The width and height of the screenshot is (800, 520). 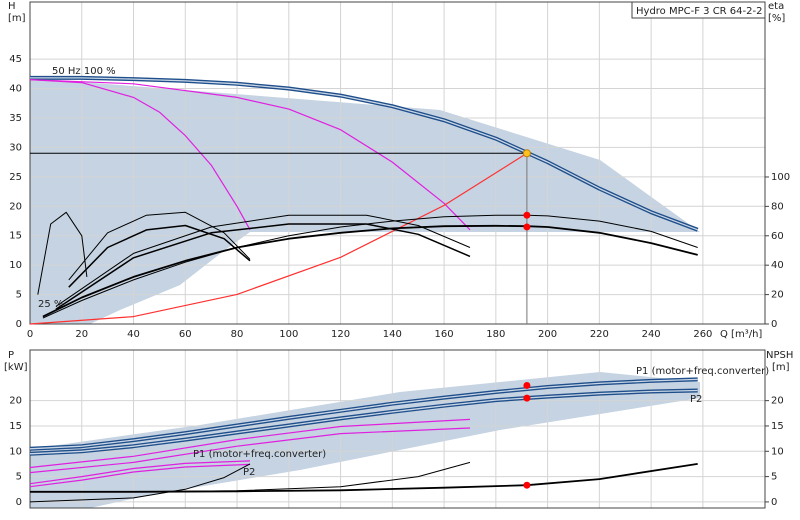 I want to click on y-tick-label: 35, so click(x=15, y=118).